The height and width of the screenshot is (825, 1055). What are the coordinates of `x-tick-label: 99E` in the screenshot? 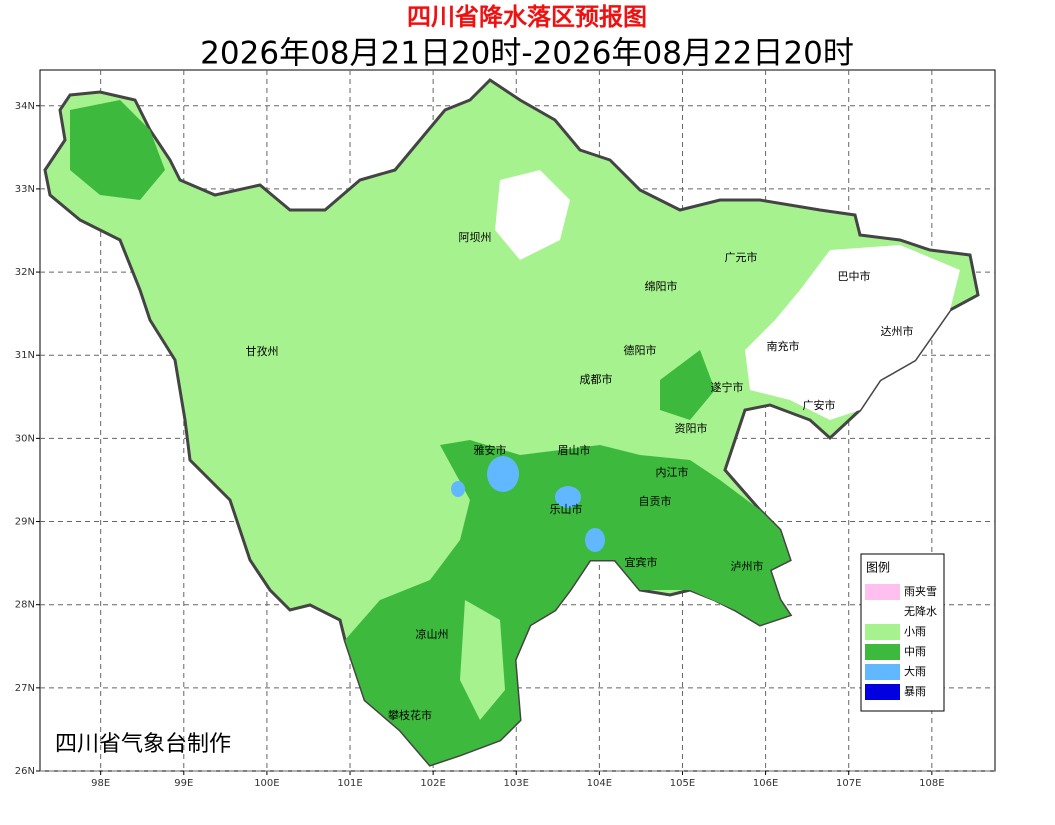 It's located at (183, 783).